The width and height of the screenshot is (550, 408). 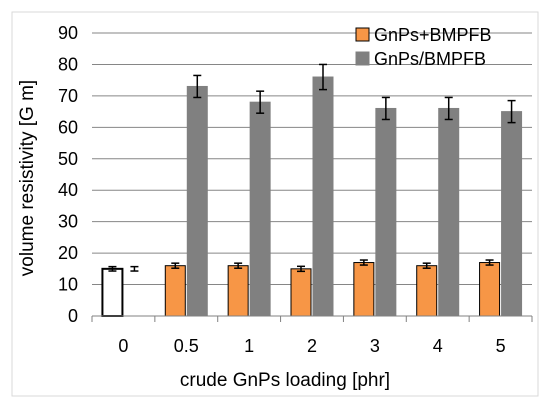 I want to click on legend-label-gnps-slash-bmpfb: GnPs/BMPFB, so click(x=430, y=59).